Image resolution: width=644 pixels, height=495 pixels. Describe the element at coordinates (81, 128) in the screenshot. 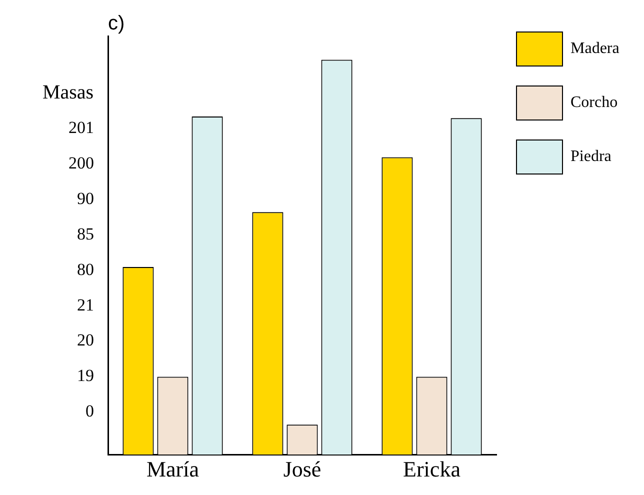

I see `text: 201` at that location.